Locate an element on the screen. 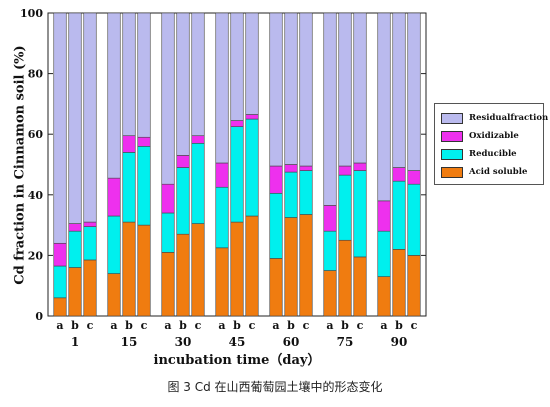 The image size is (550, 407). x-axis-label: incubation time（day） is located at coordinates (237, 360).